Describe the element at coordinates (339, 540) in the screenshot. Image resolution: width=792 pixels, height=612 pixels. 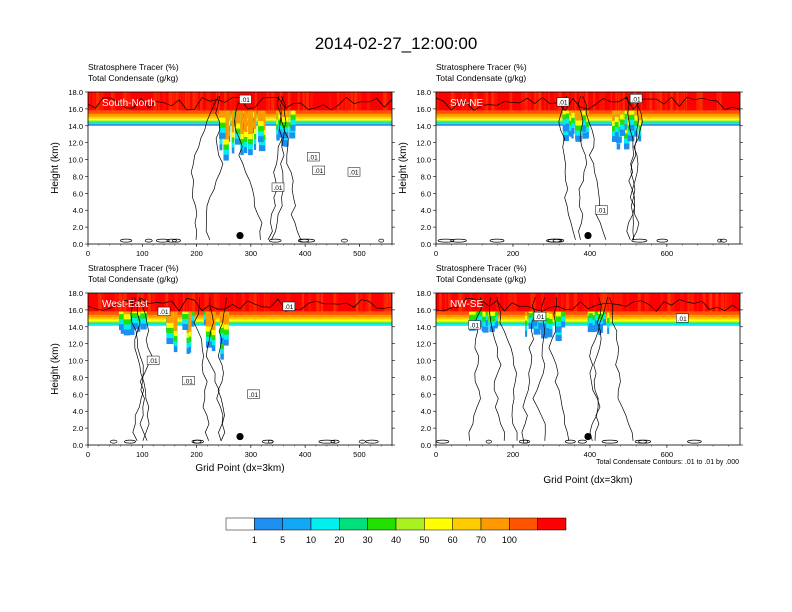
I see `colorbar-label: 20` at that location.